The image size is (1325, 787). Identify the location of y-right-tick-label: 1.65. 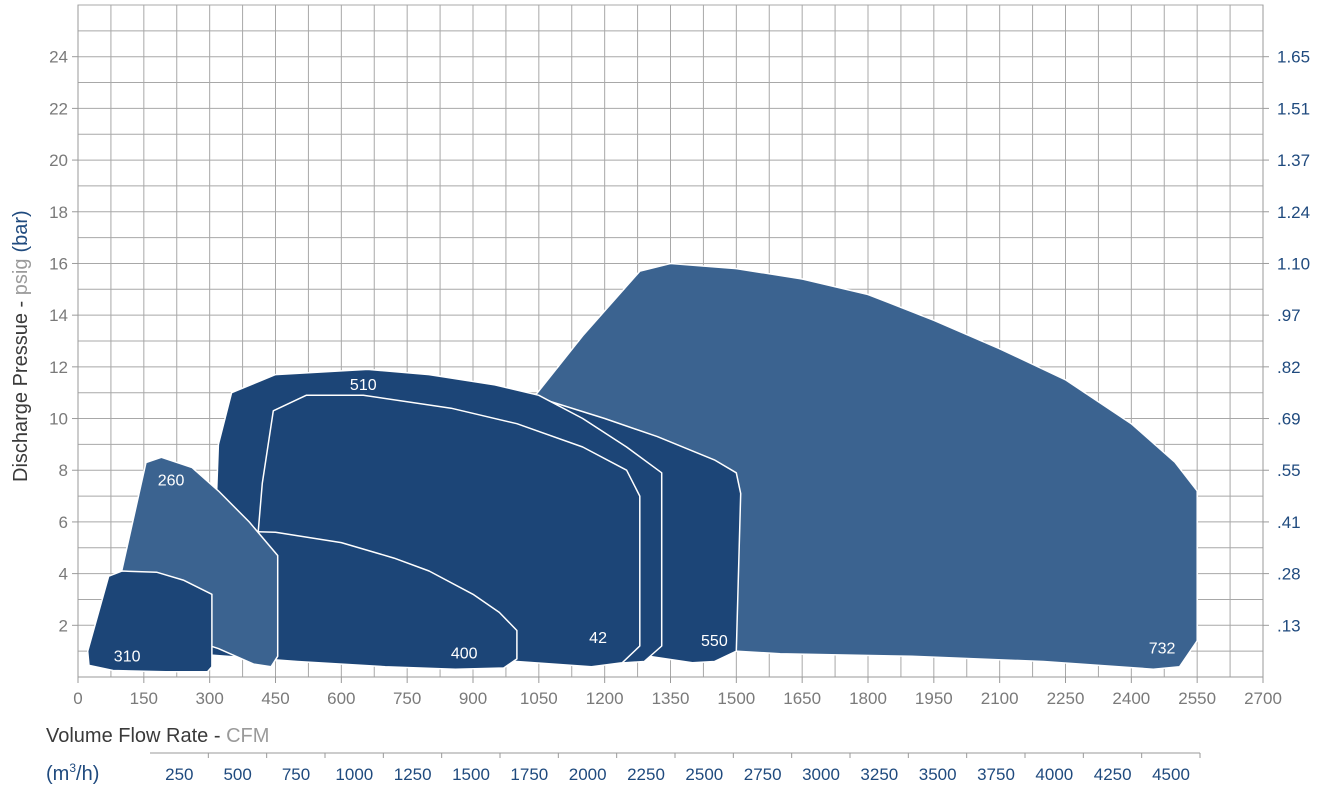
(1293, 57).